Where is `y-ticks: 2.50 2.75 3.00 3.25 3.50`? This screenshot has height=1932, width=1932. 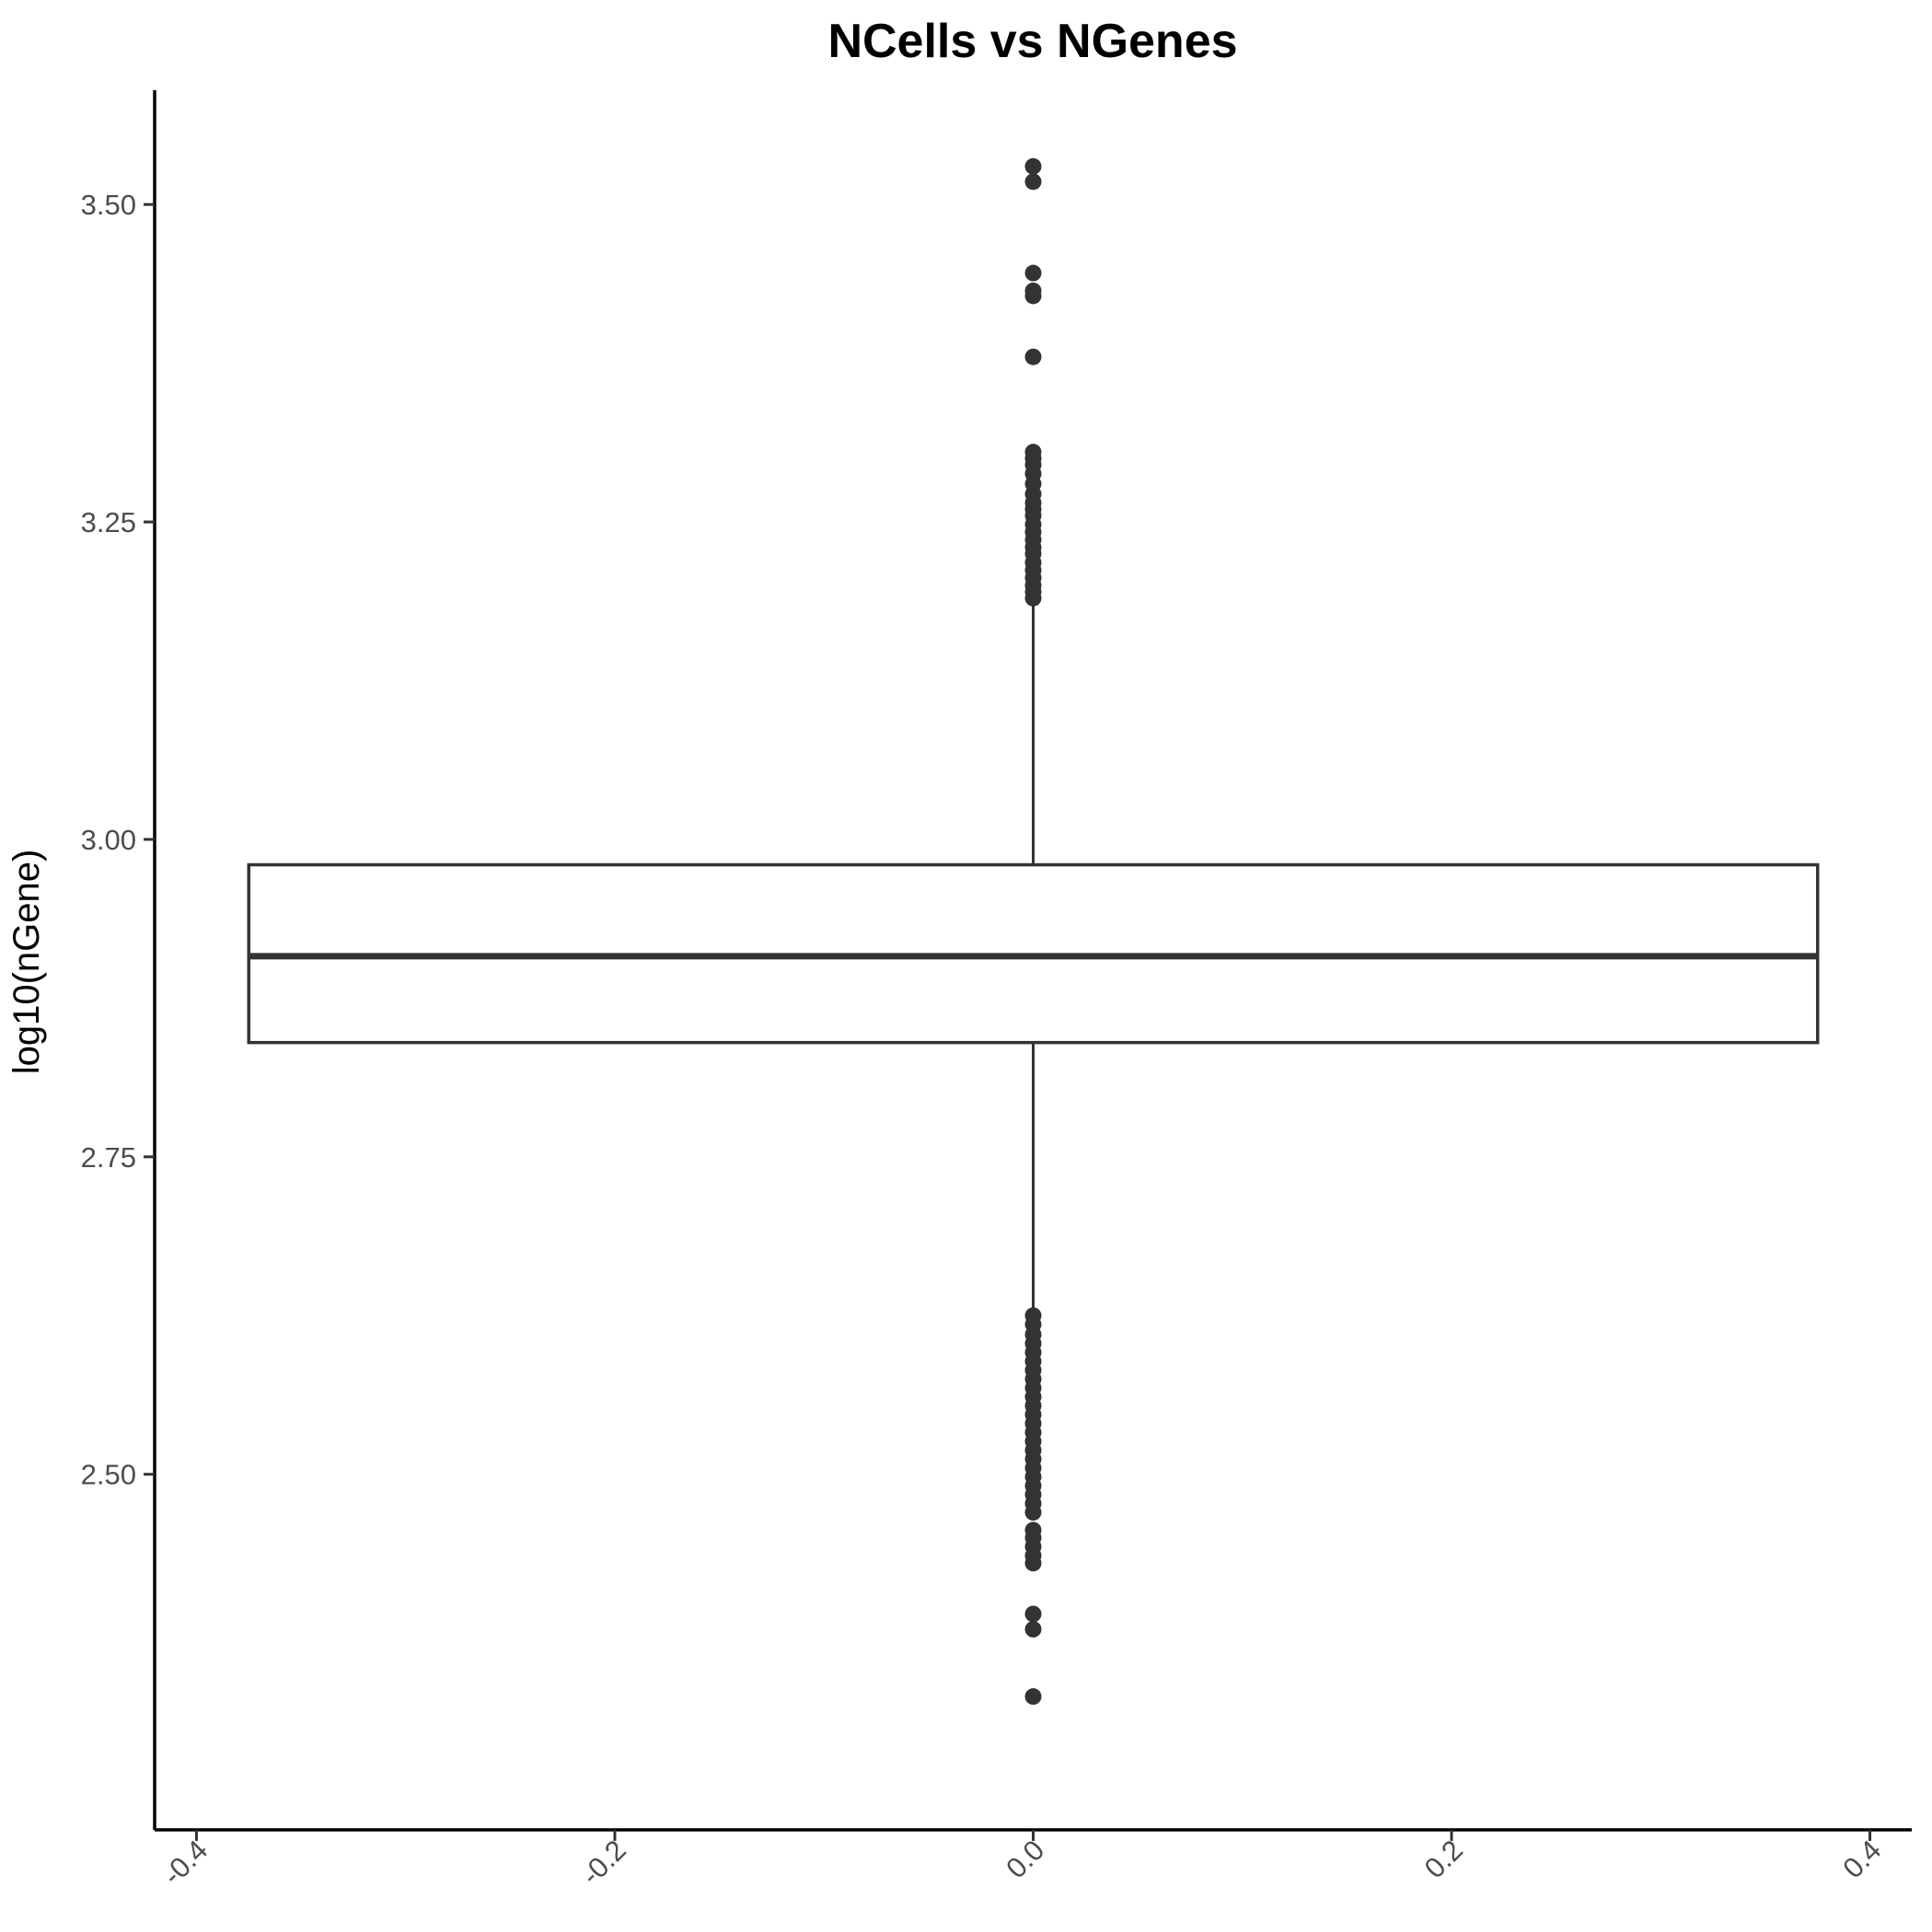
y-ticks: 2.50 2.75 3.00 3.25 3.50 is located at coordinates (118, 840).